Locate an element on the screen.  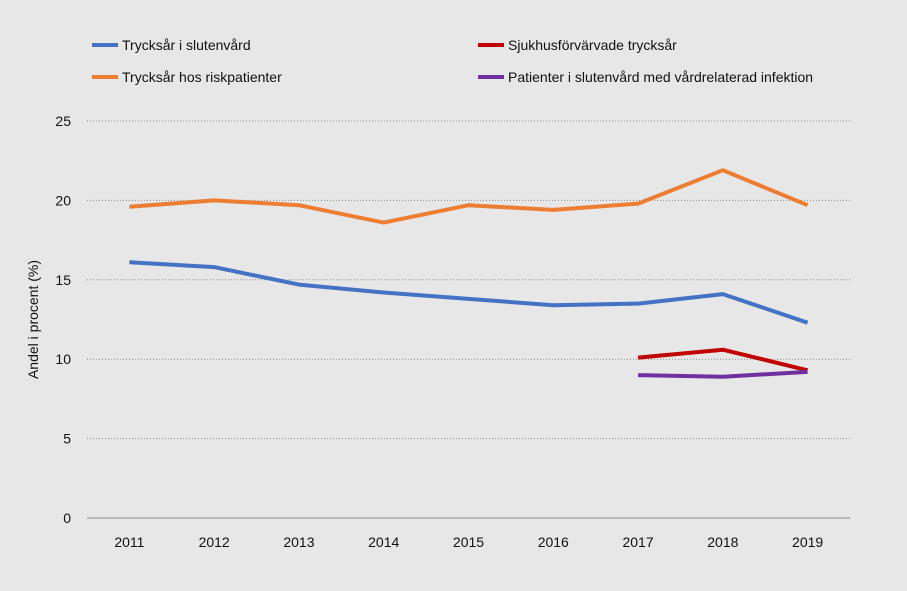
y-tick-label-0: 0 is located at coordinates (67, 518).